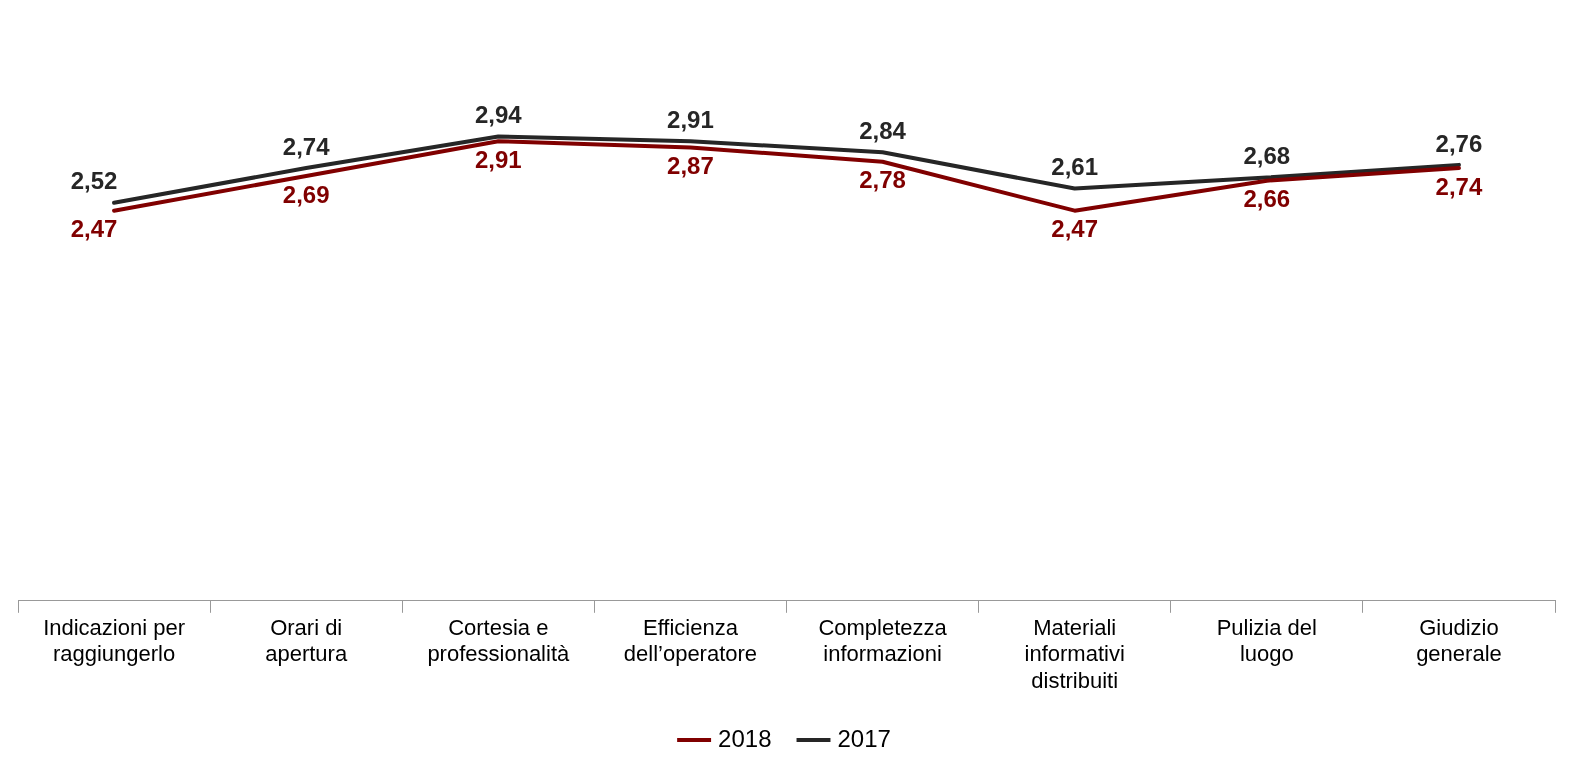  What do you see at coordinates (1459, 641) in the screenshot?
I see `x-tick-label: Giudizio generale` at bounding box center [1459, 641].